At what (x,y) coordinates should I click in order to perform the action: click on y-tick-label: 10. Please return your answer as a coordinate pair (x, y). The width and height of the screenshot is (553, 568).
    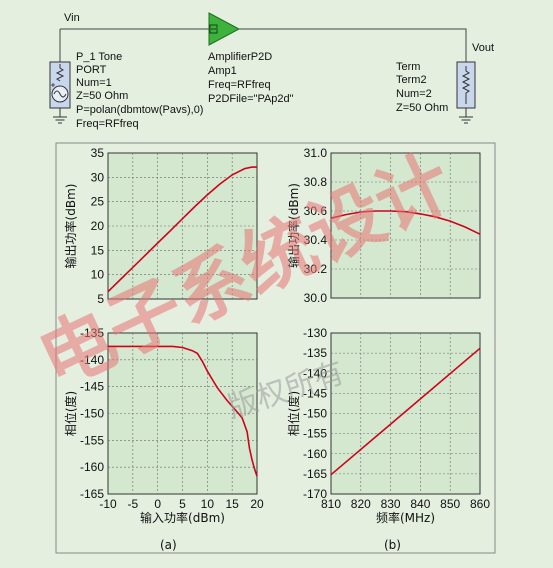
    Looking at the image, I should click on (98, 275).